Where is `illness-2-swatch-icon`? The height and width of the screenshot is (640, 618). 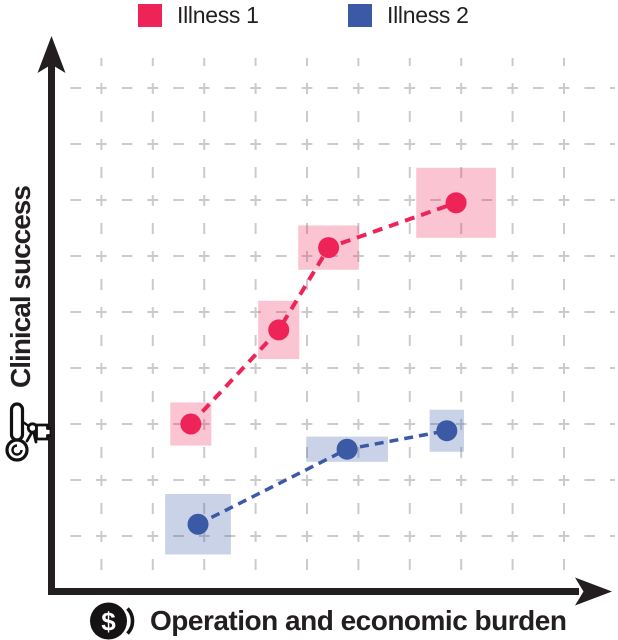 illness-2-swatch-icon is located at coordinates (360, 15).